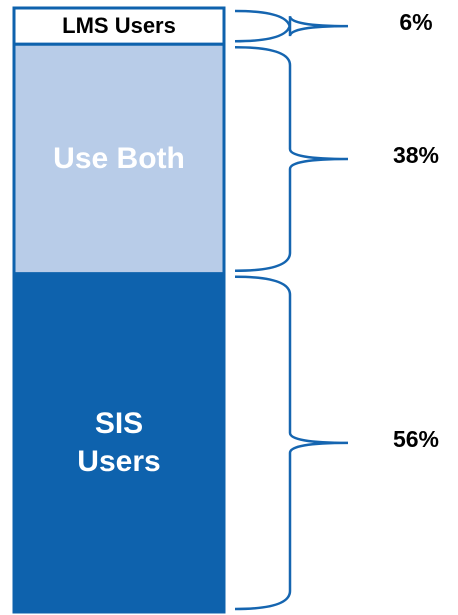 This screenshot has width=458, height=615. What do you see at coordinates (415, 22) in the screenshot?
I see `value-label: 6%` at bounding box center [415, 22].